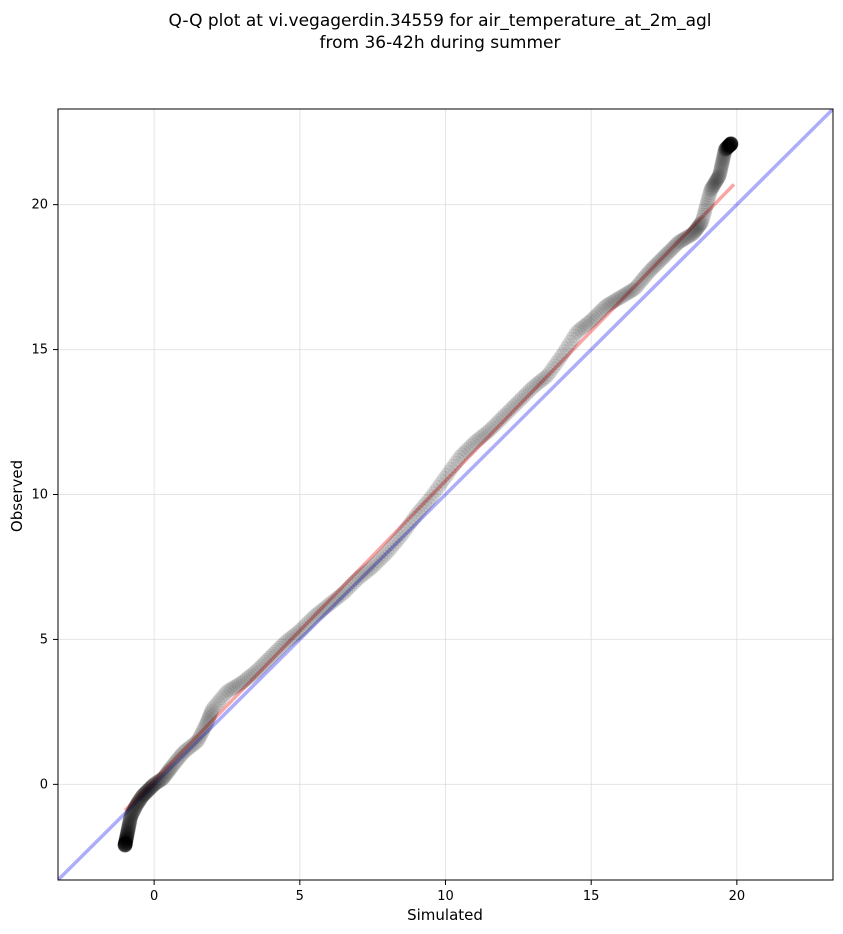 The image size is (843, 934). I want to click on chart-title-line-2: from 36-42h during summer, so click(440, 43).